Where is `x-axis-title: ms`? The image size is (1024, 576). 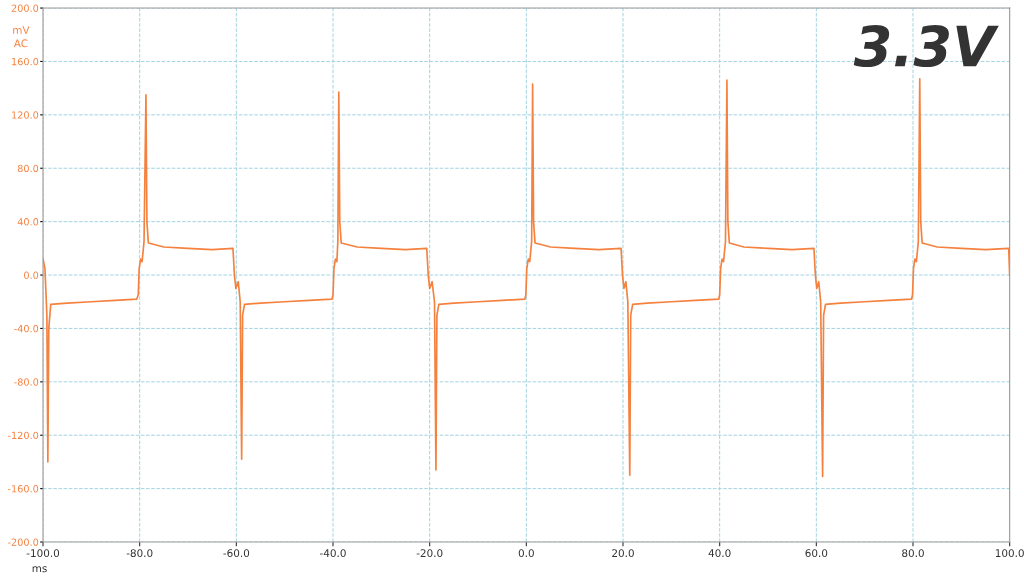
x-axis-title: ms is located at coordinates (39, 569).